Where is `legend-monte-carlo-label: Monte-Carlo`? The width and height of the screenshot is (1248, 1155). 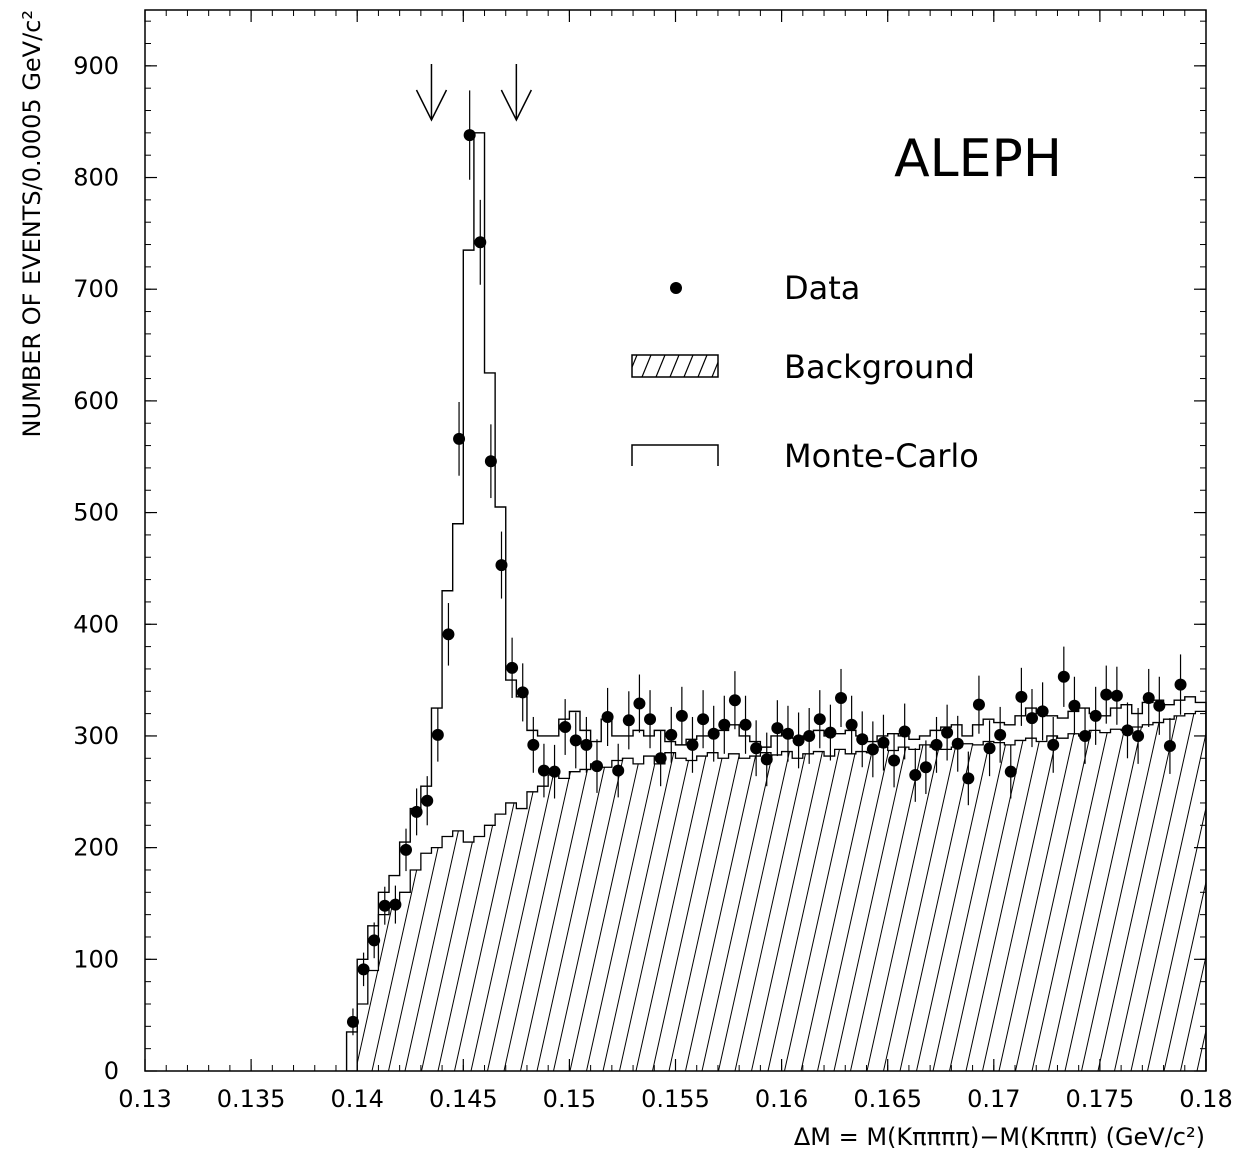 legend-monte-carlo-label: Monte-Carlo is located at coordinates (881, 456).